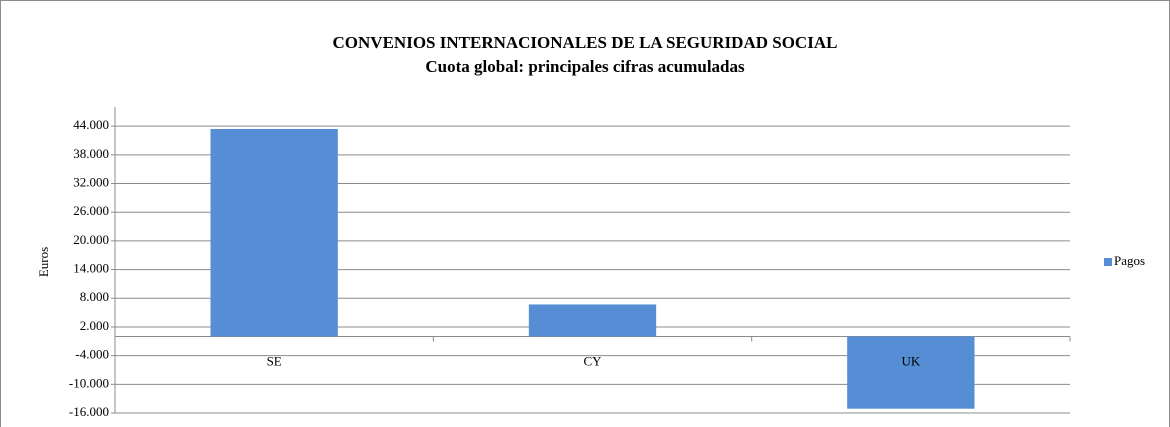 This screenshot has width=1170, height=427. I want to click on legend-label: Pagos, so click(1129, 260).